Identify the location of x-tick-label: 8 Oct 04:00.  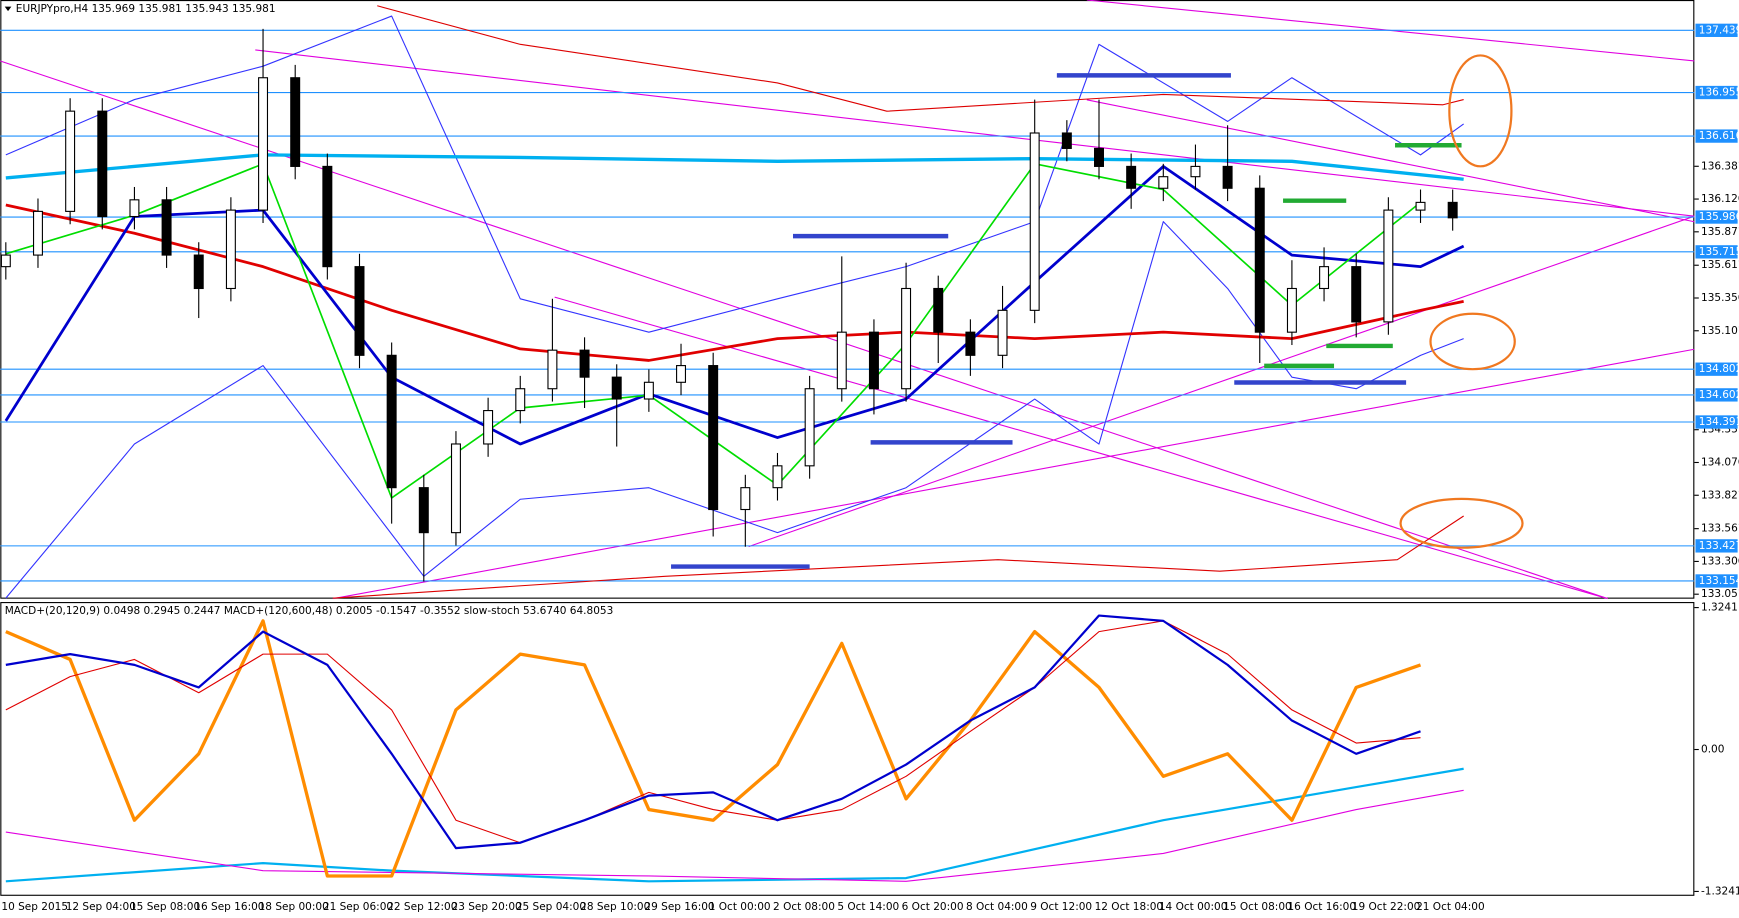
(997, 907).